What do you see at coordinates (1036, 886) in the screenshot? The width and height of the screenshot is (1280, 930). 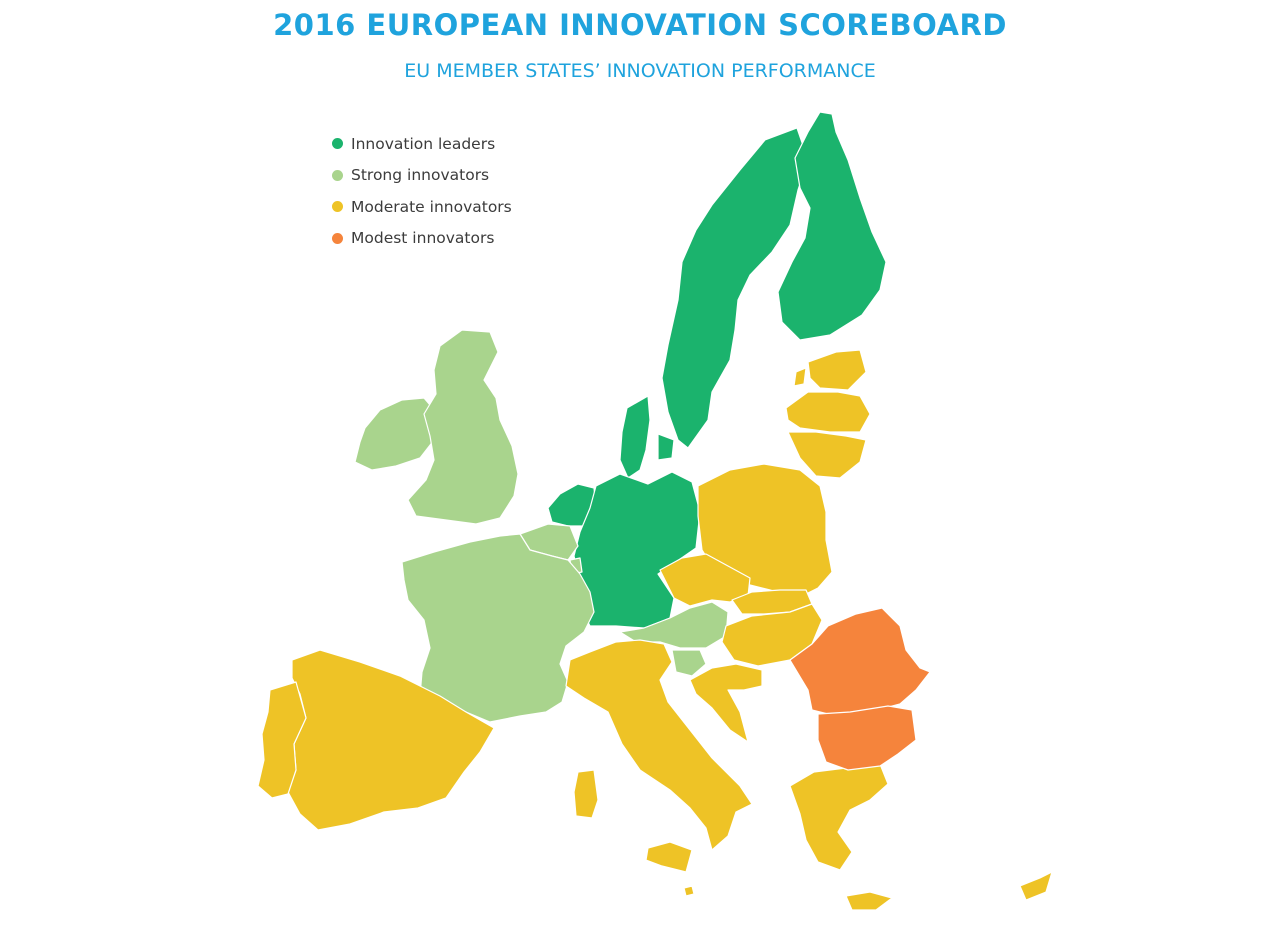 I see `country-cyprus` at bounding box center [1036, 886].